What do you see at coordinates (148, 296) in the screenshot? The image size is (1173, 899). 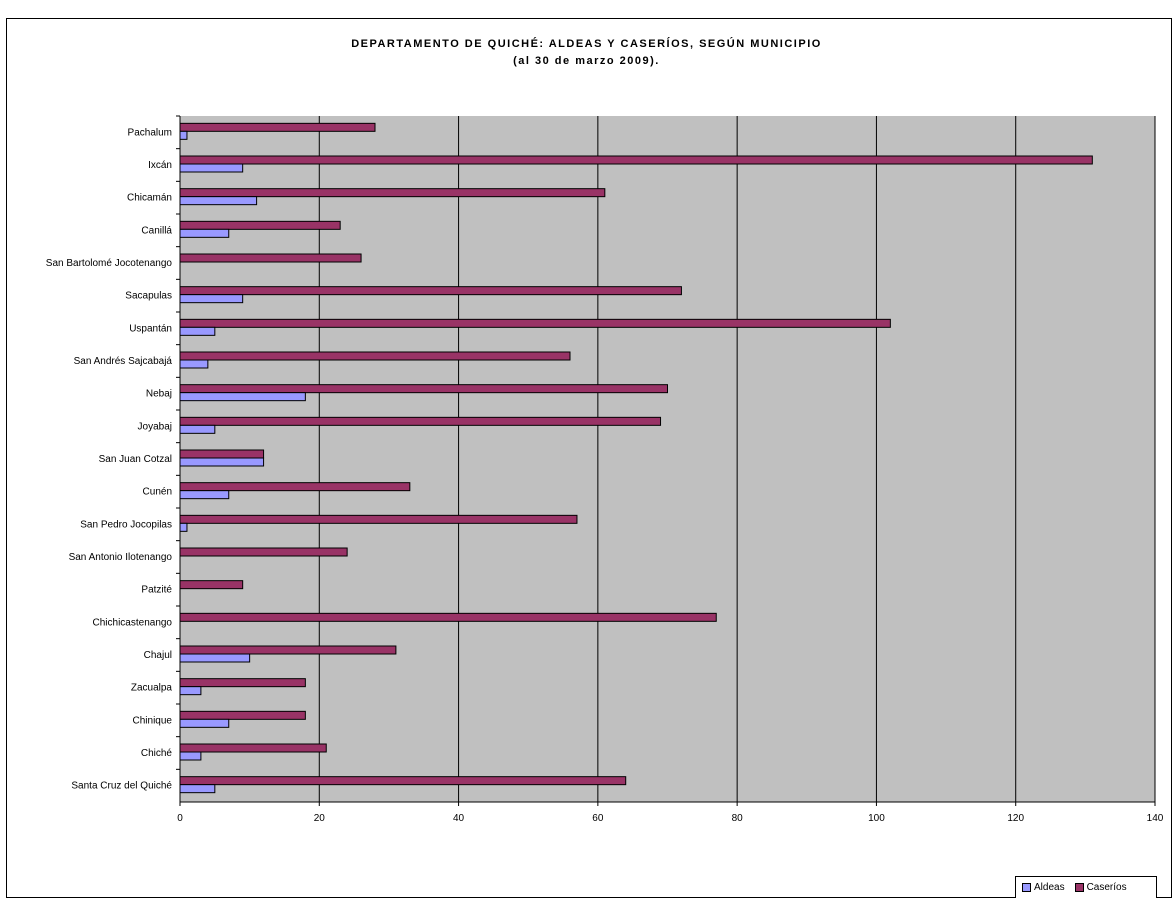 I see `category-label: Sacapulas` at bounding box center [148, 296].